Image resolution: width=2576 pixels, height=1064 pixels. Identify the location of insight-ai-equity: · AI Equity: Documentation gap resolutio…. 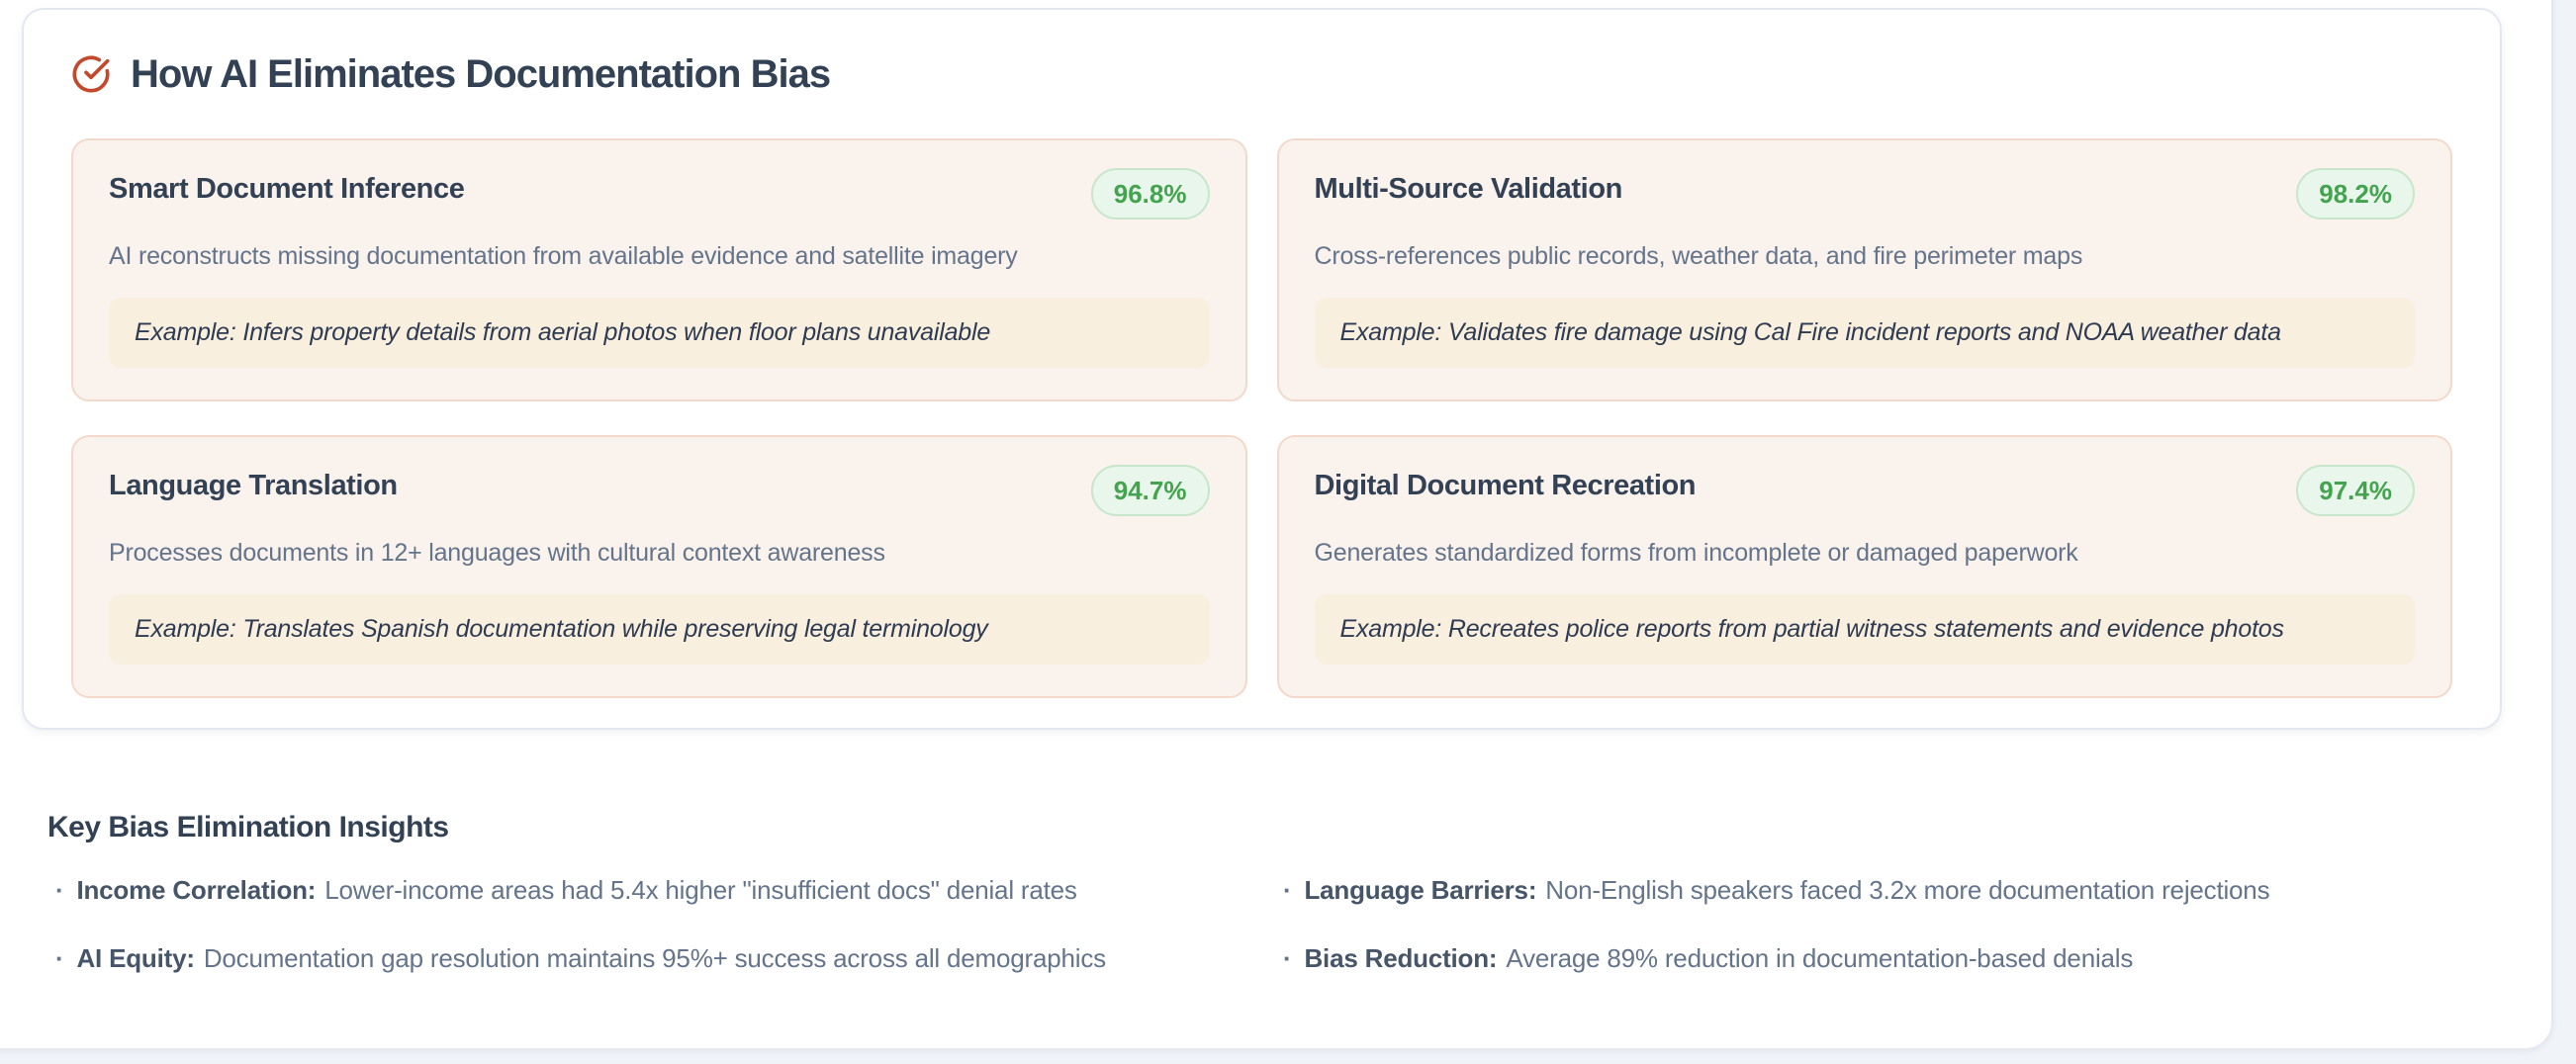
(669, 958).